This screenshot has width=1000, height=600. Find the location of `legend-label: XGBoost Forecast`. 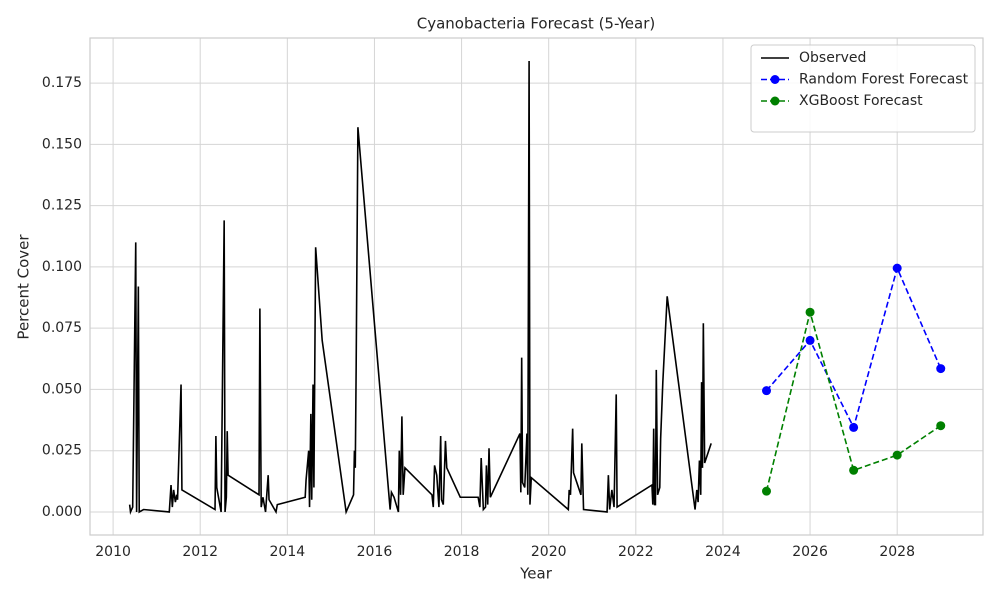

legend-label: XGBoost Forecast is located at coordinates (861, 101).